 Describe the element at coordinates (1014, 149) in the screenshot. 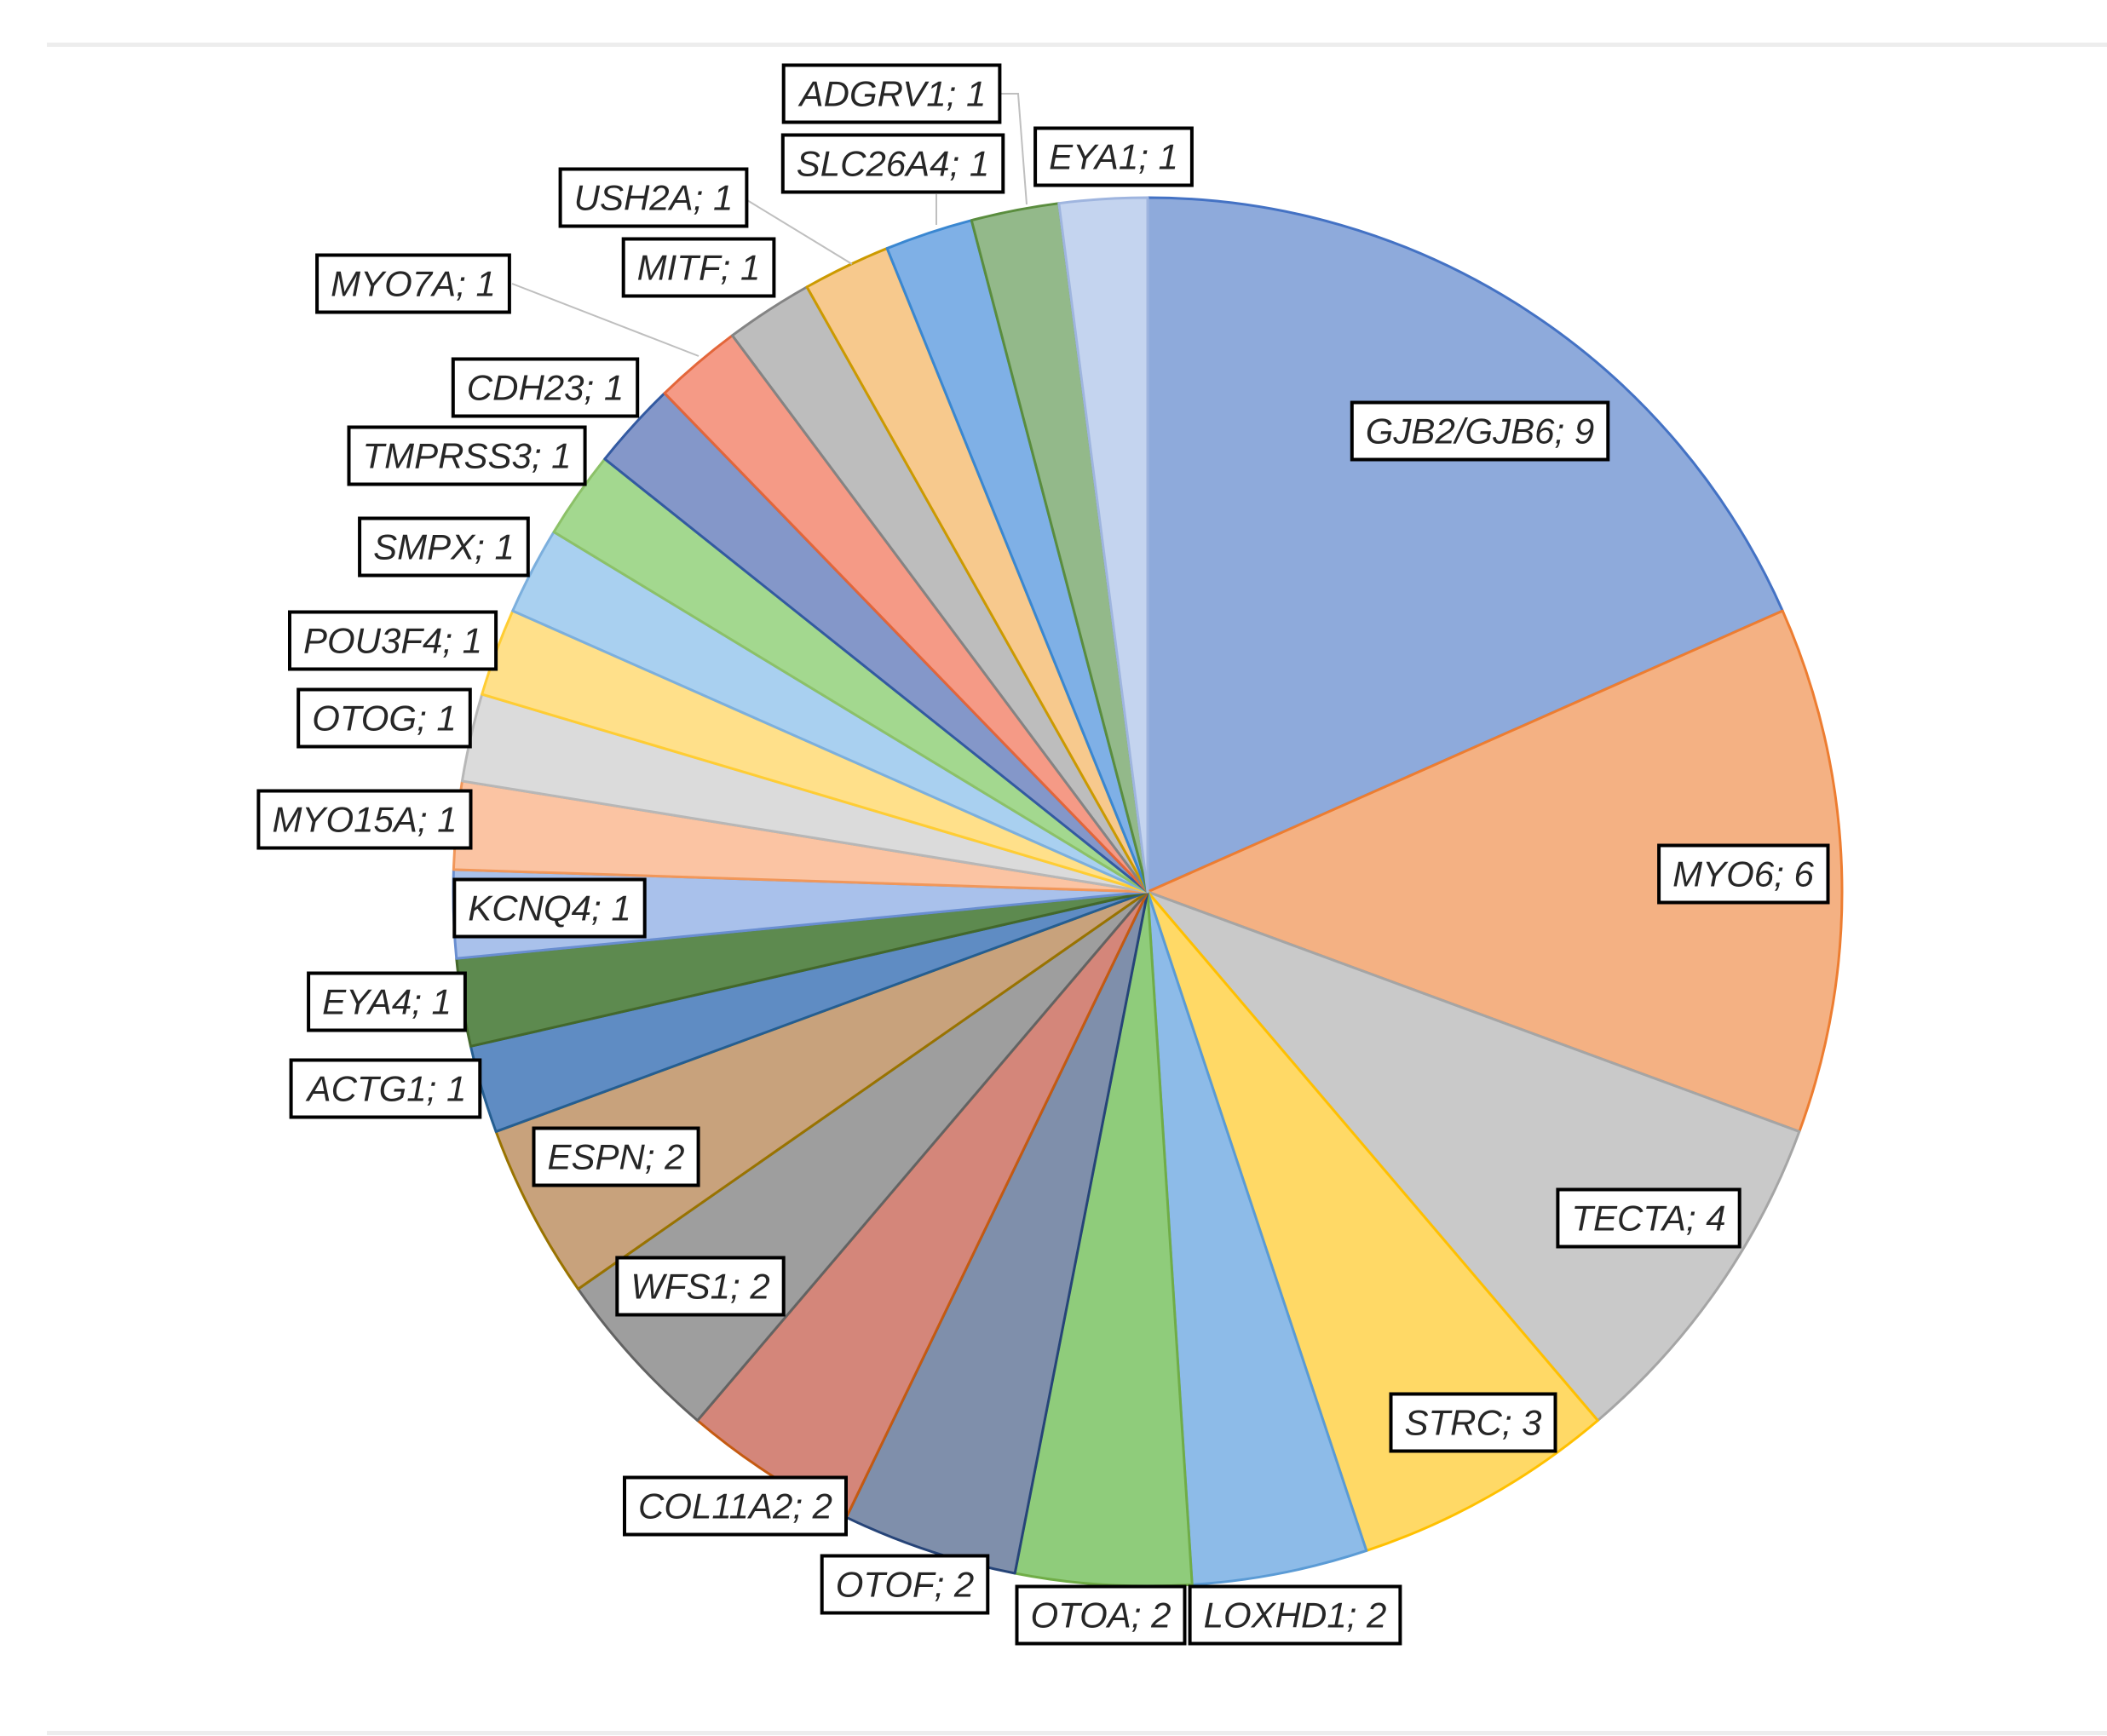

I see `leader-line-adgrv1` at that location.